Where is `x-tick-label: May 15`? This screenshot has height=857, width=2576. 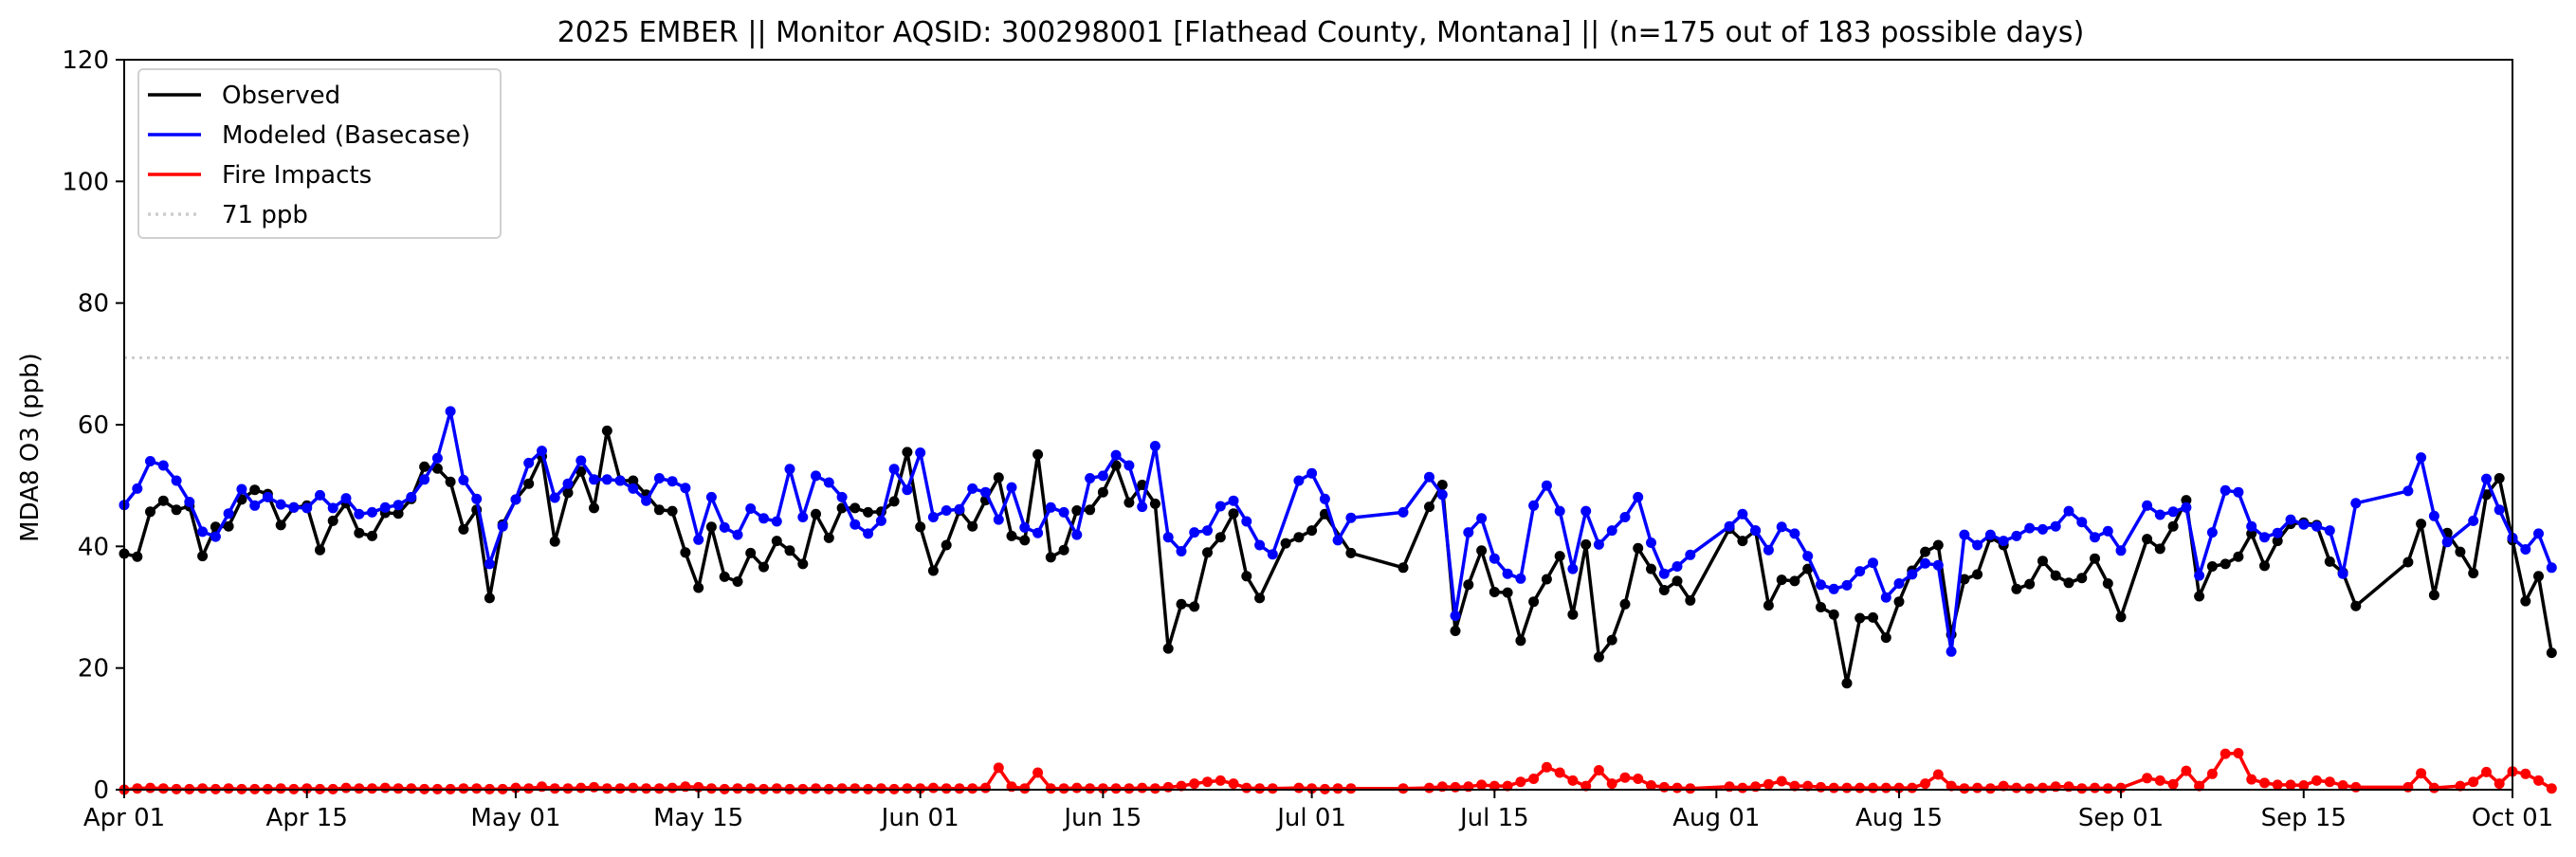 x-tick-label: May 15 is located at coordinates (698, 818).